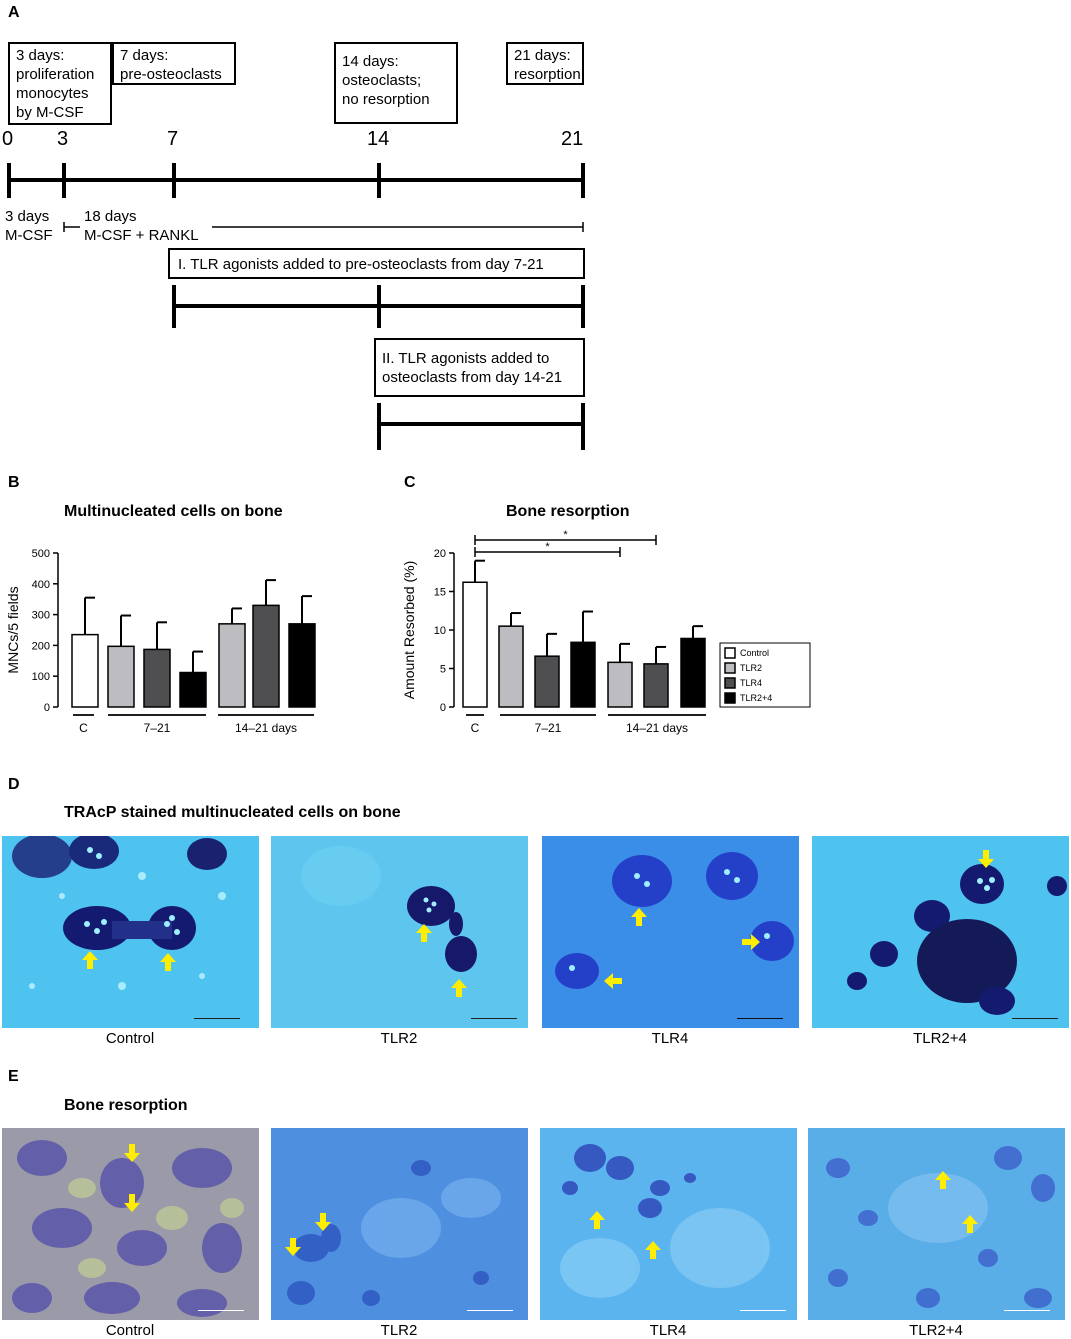 This screenshot has height=1339, width=1071. I want to click on panel-e-letter: E, so click(13, 1076).